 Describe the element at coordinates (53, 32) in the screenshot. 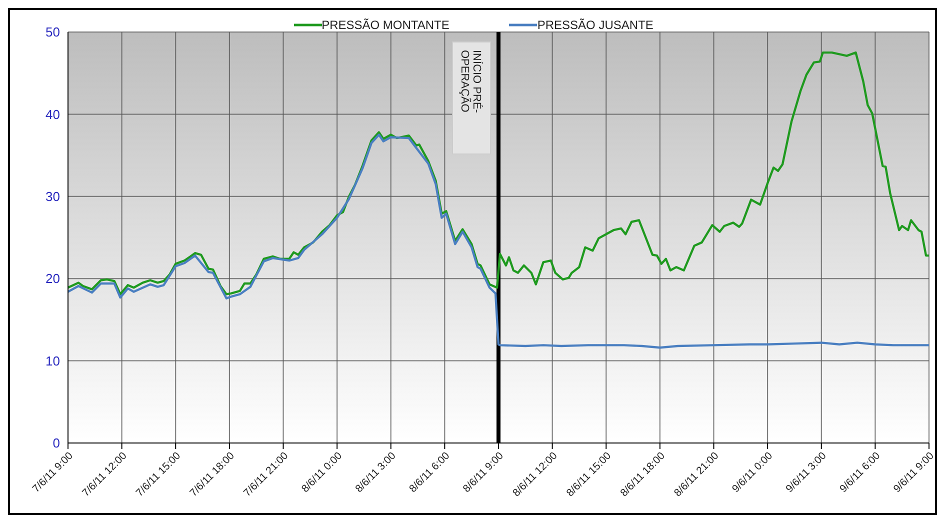

I see `y-tick-label: 50` at that location.